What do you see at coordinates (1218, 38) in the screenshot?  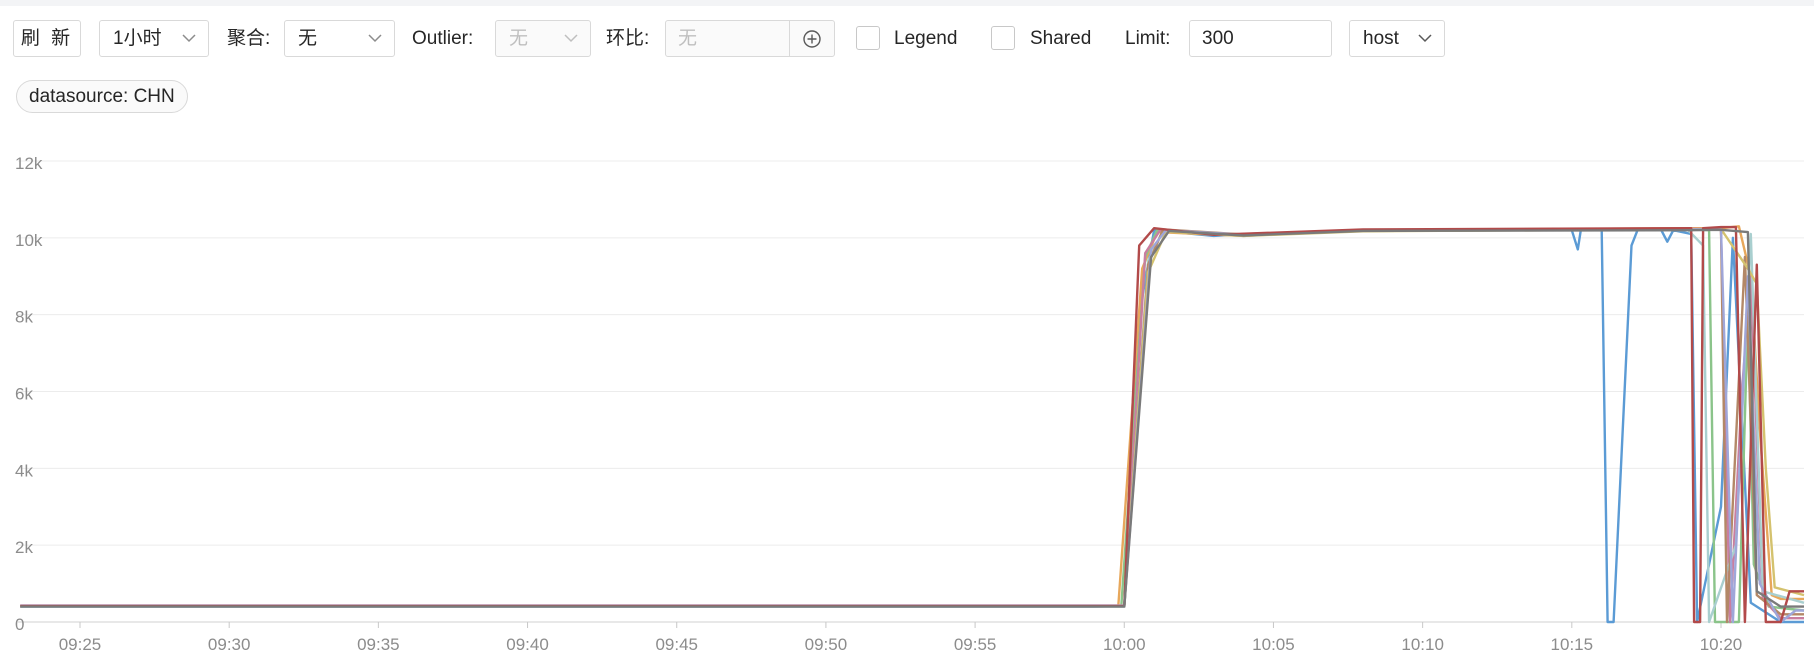 I see `limit-value: 300` at bounding box center [1218, 38].